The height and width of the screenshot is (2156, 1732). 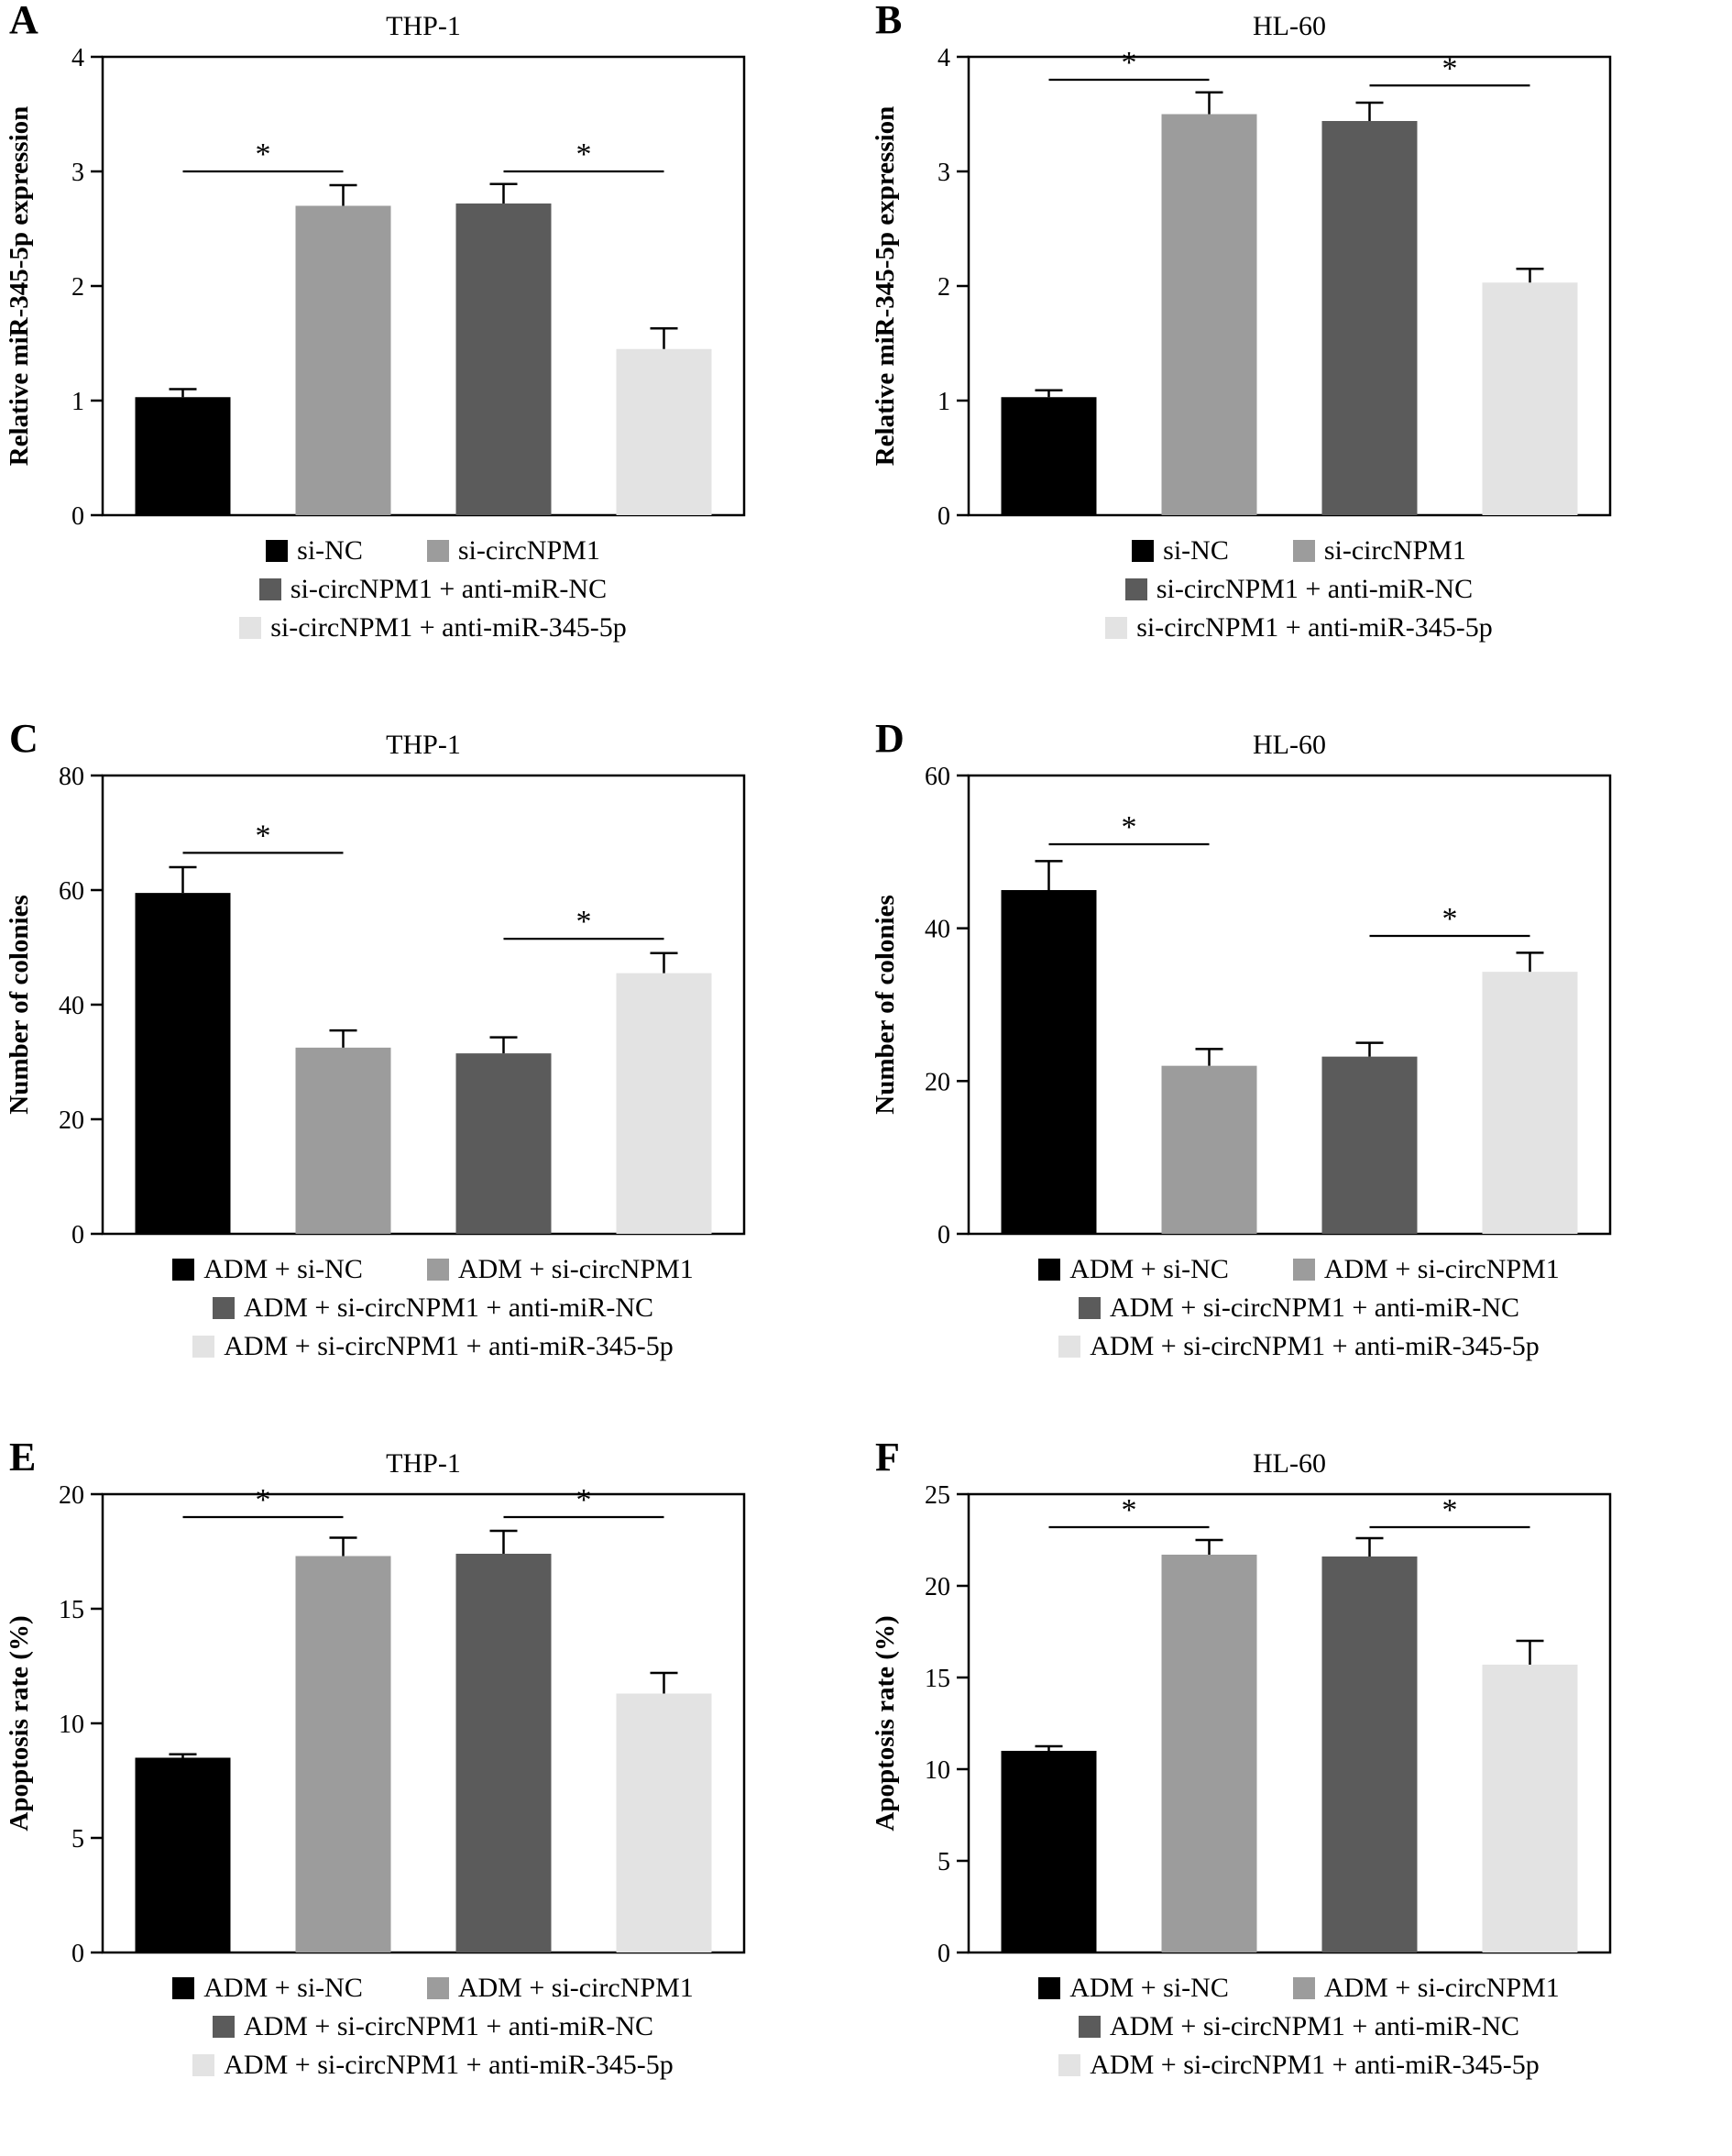 I want to click on panel-letter: D, so click(x=890, y=738).